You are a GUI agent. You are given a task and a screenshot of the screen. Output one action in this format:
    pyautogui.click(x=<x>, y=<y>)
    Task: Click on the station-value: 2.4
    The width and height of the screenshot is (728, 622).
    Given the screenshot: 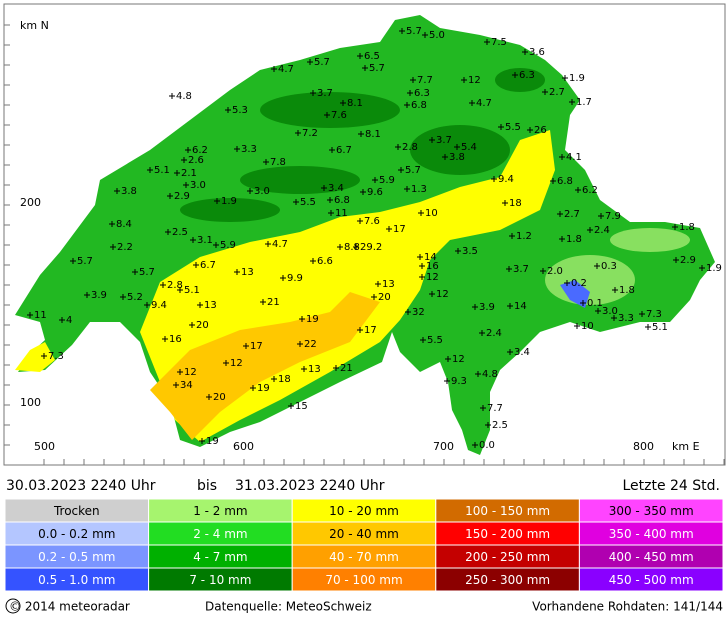 What is the action you would take?
    pyautogui.click(x=494, y=333)
    